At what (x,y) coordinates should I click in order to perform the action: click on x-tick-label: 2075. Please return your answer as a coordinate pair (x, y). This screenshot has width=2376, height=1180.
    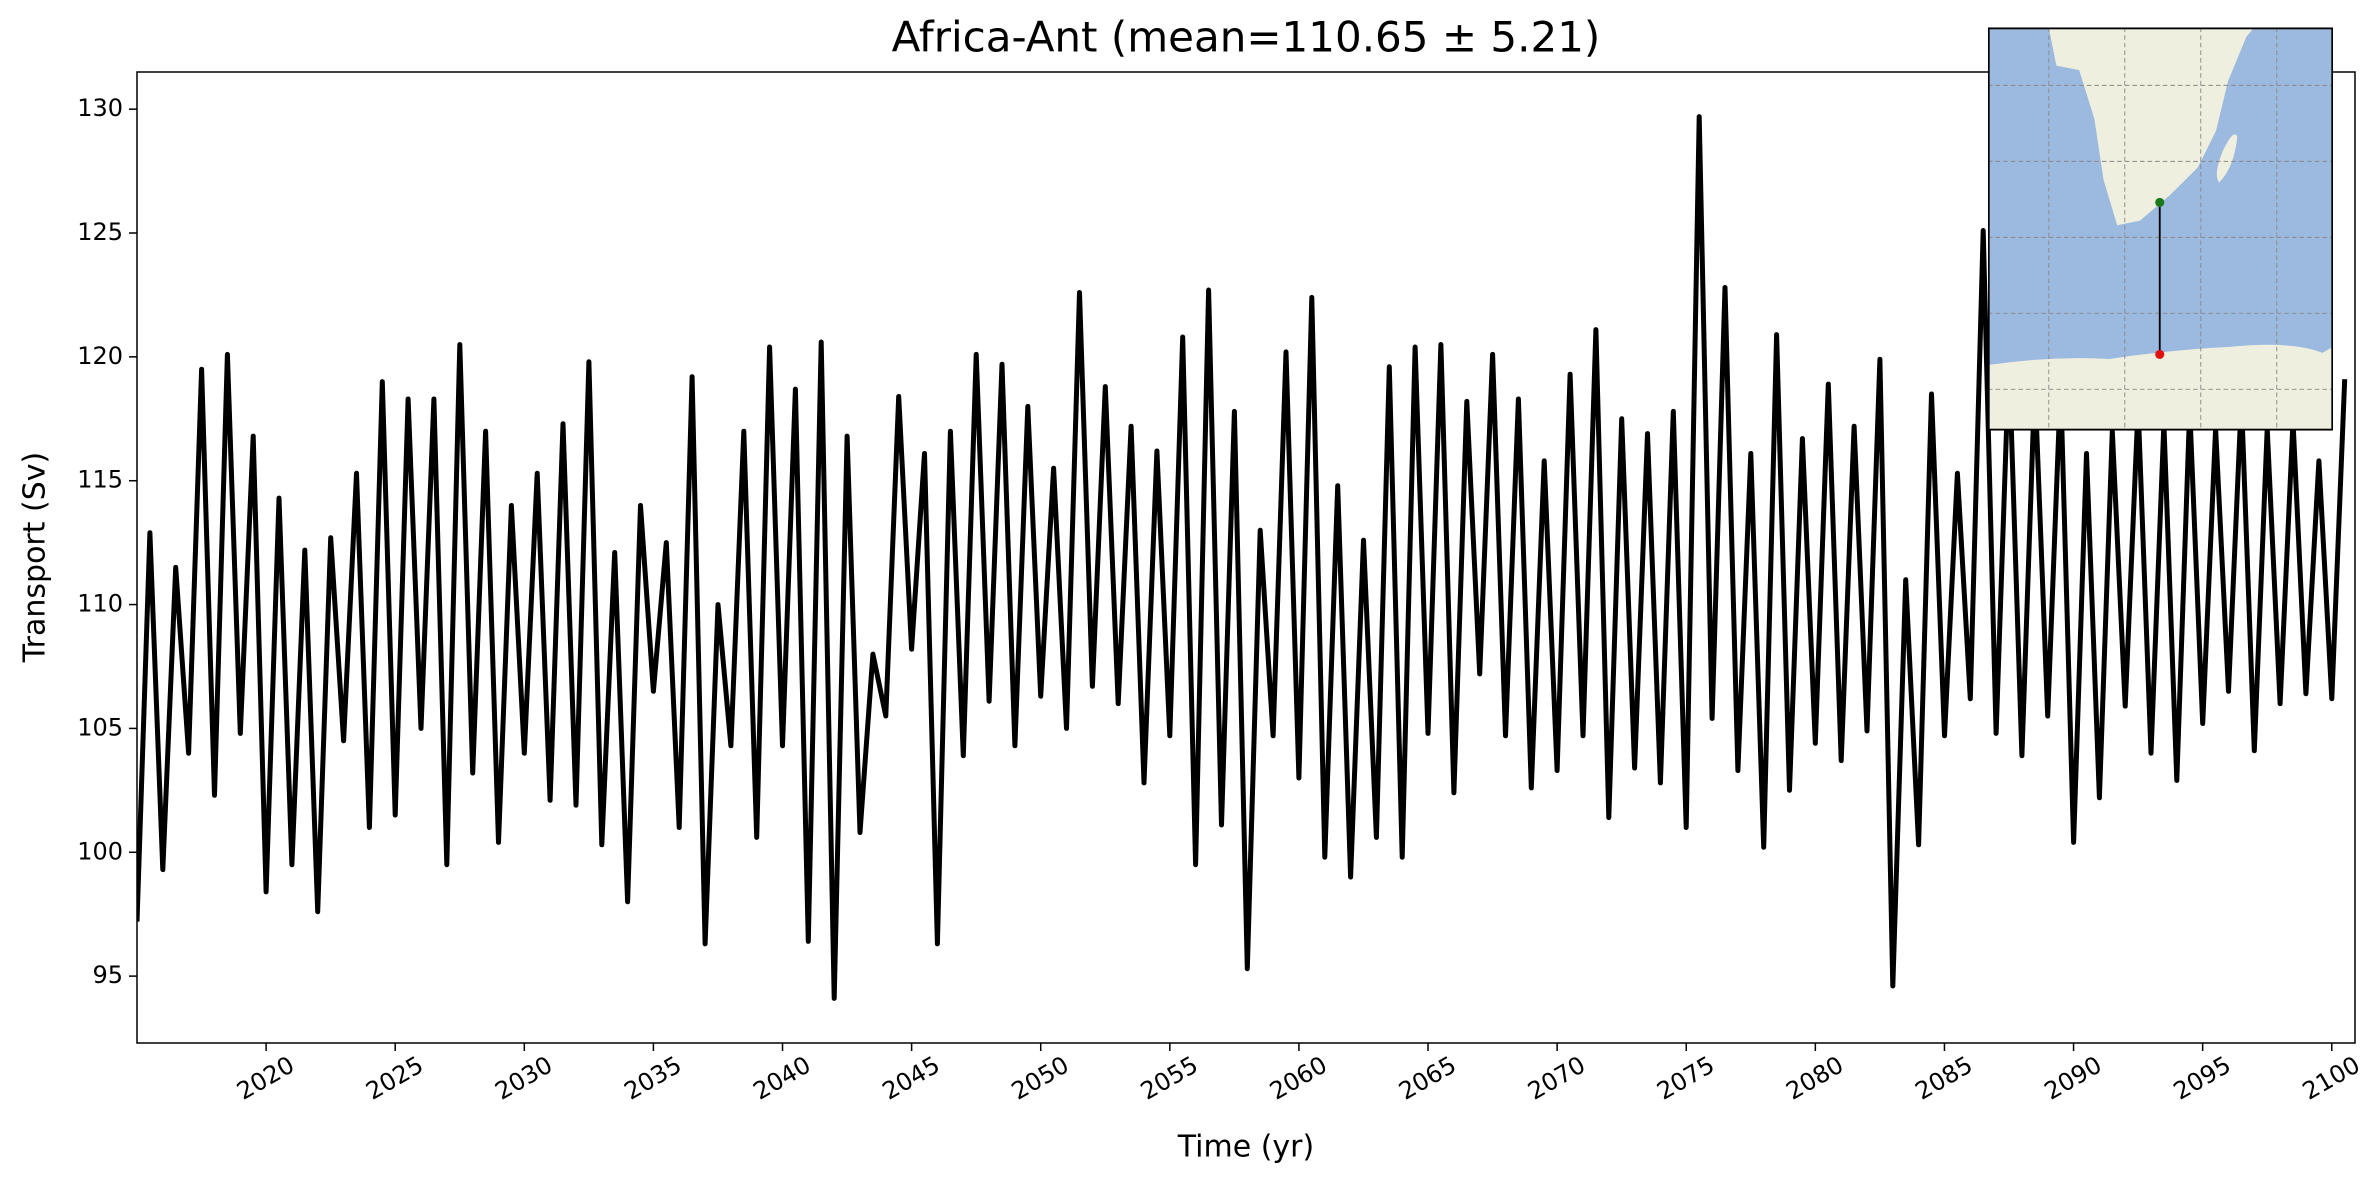
    Looking at the image, I should click on (1685, 1078).